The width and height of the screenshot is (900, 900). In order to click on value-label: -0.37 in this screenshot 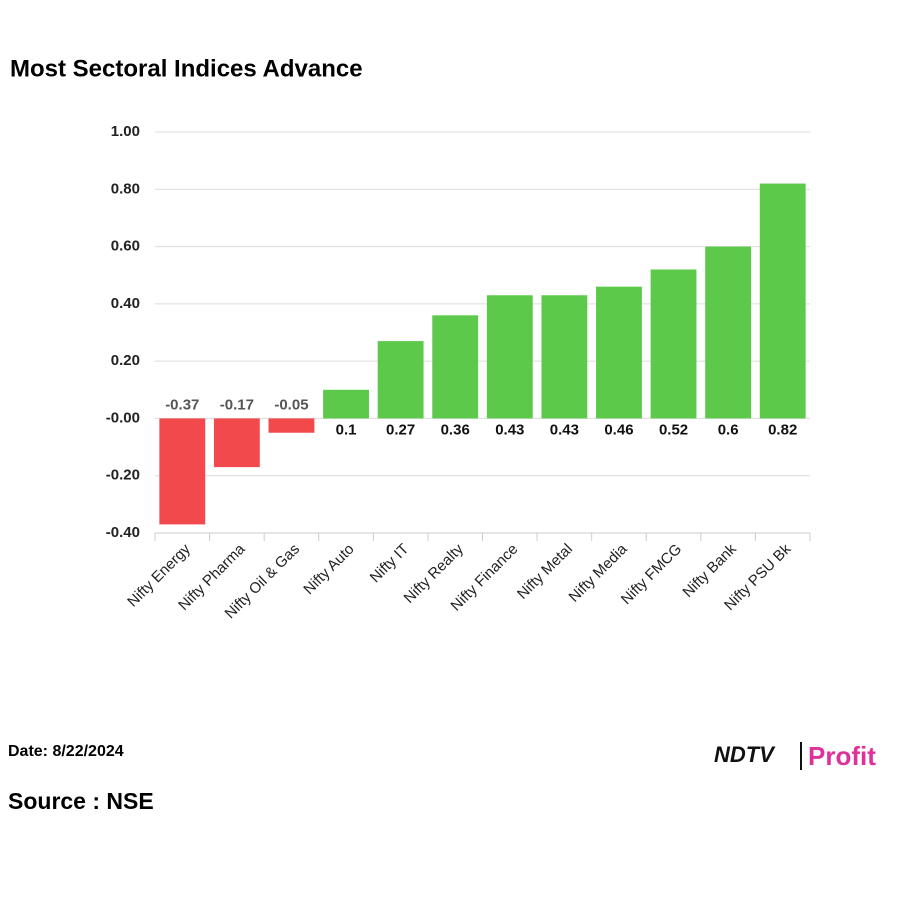, I will do `click(182, 404)`.